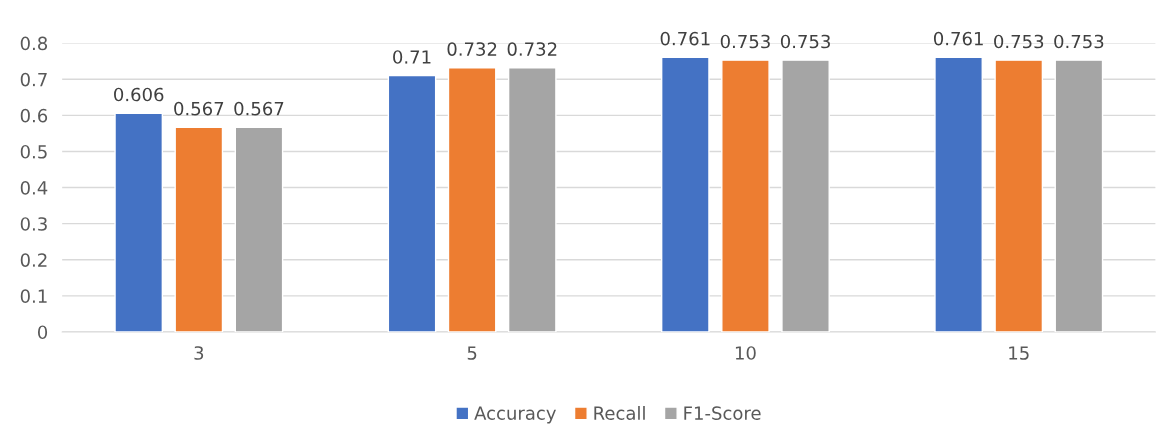  Describe the element at coordinates (33, 296) in the screenshot. I see `y-tick-label: 0.1` at that location.